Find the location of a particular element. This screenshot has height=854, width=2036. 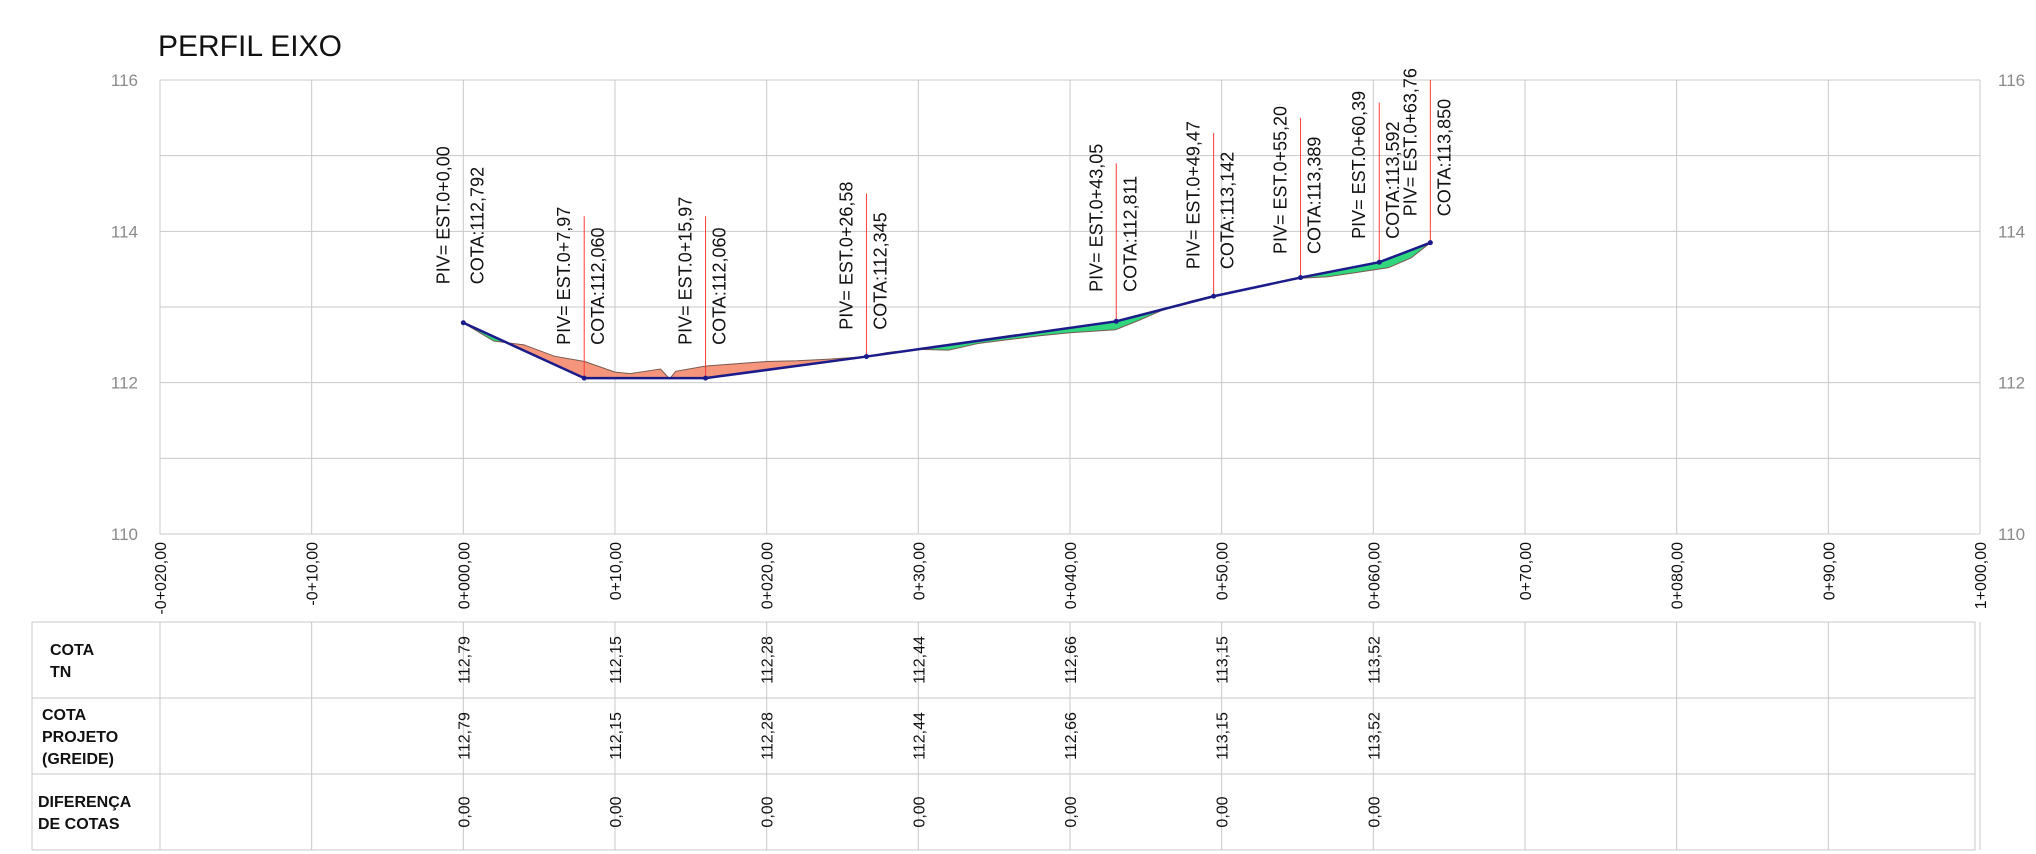

table-row-header: (GREIDE) is located at coordinates (78, 759).